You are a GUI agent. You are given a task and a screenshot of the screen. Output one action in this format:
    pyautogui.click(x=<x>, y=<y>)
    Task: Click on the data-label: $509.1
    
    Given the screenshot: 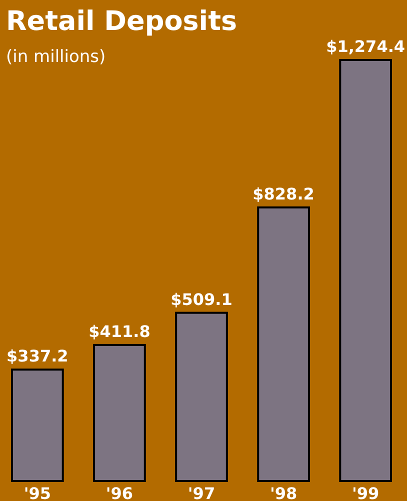 What is the action you would take?
    pyautogui.click(x=201, y=299)
    